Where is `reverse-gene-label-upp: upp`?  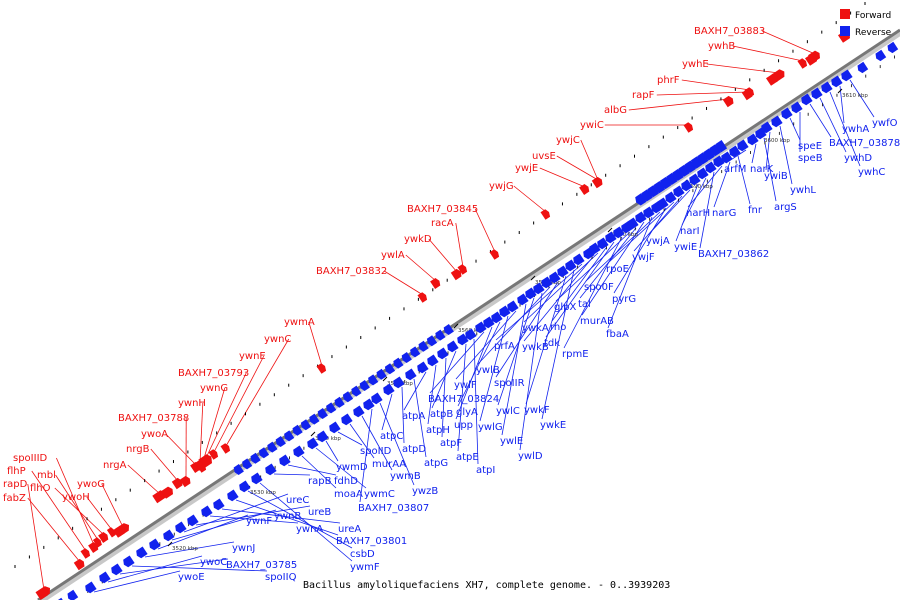
reverse-gene-label-upp: upp is located at coordinates (463, 425).